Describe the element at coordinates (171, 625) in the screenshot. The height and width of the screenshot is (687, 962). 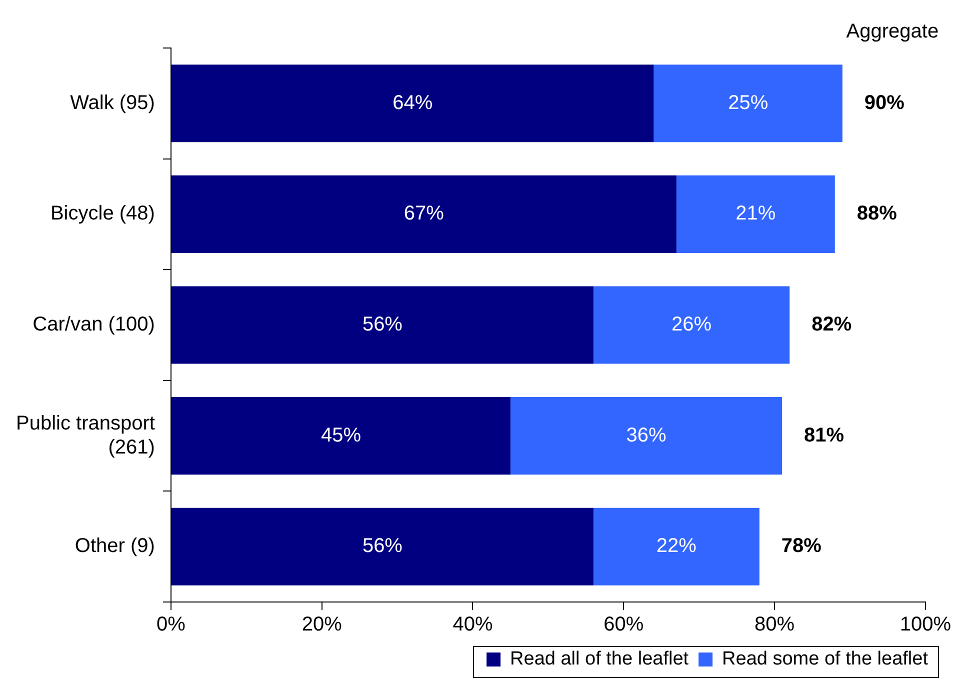
I see `x-tick-label: 0%` at that location.